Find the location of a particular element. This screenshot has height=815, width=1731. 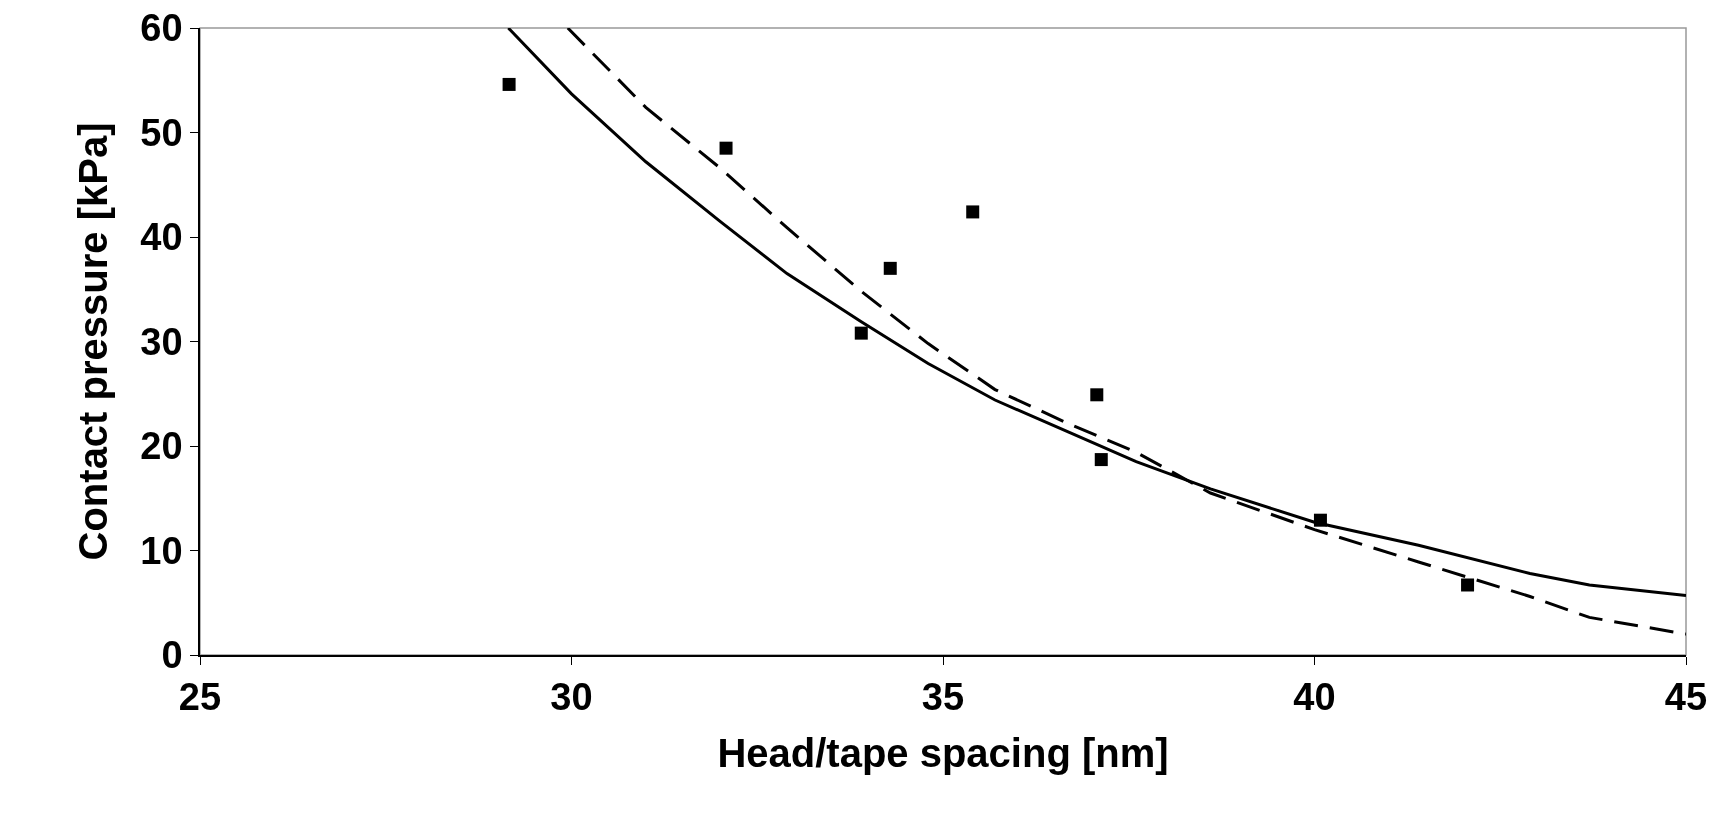

y-tick-label: 20 is located at coordinates (161, 446).